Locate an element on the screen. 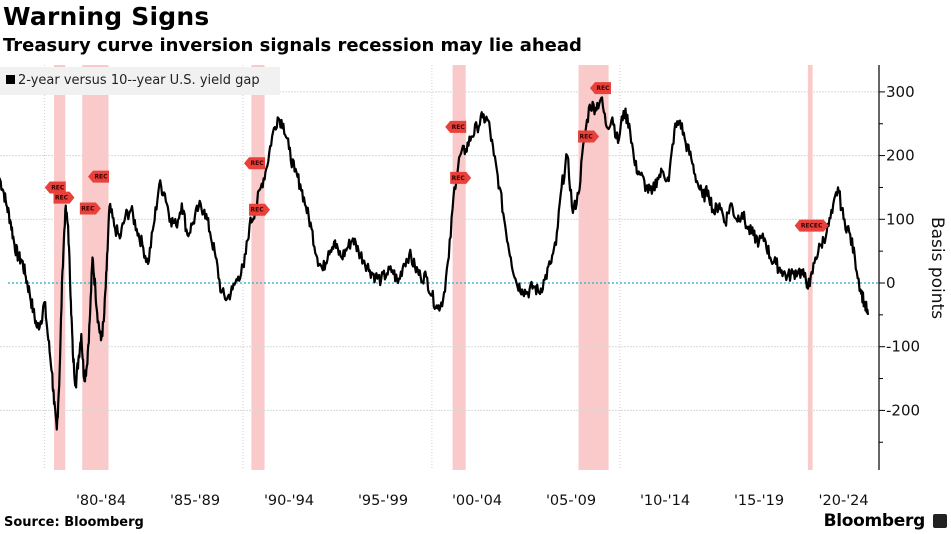 This screenshot has width=951, height=534. x-tick-label: '00-'04 is located at coordinates (477, 501).